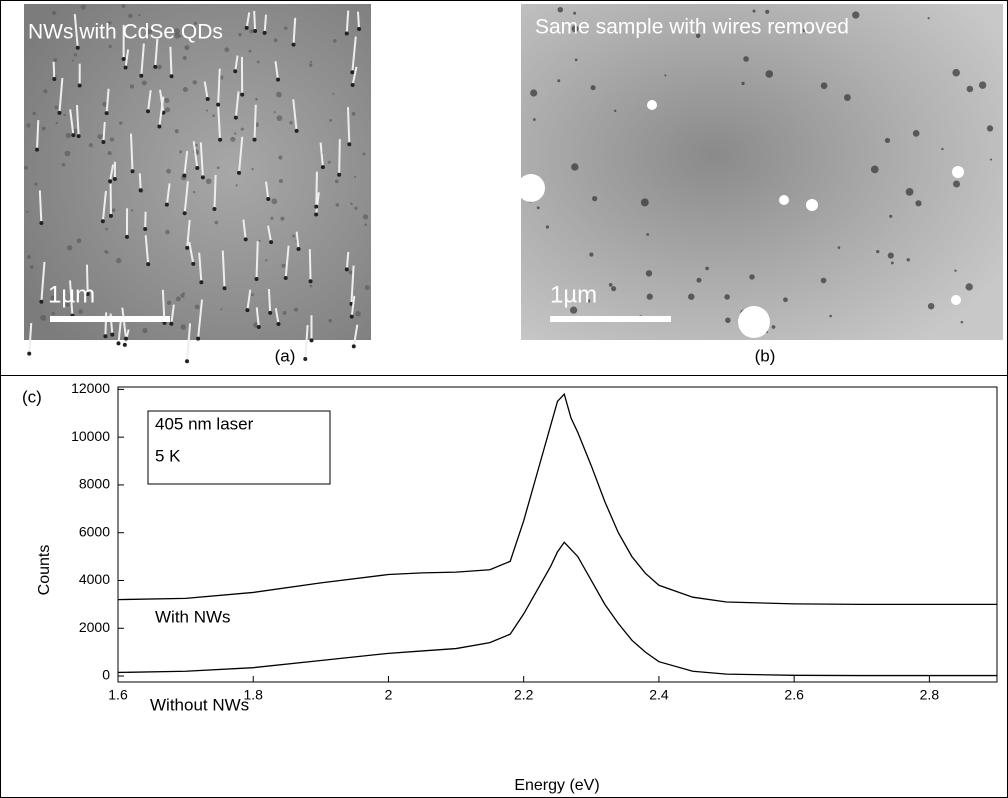  I want to click on x-tick-label: 2.2, so click(524, 695).